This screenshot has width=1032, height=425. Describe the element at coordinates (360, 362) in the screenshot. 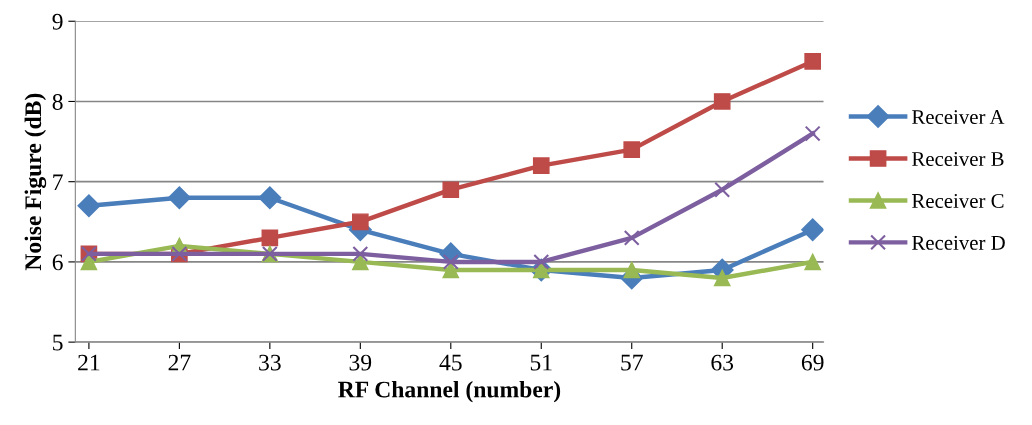

I see `x-tick-label: 39` at that location.